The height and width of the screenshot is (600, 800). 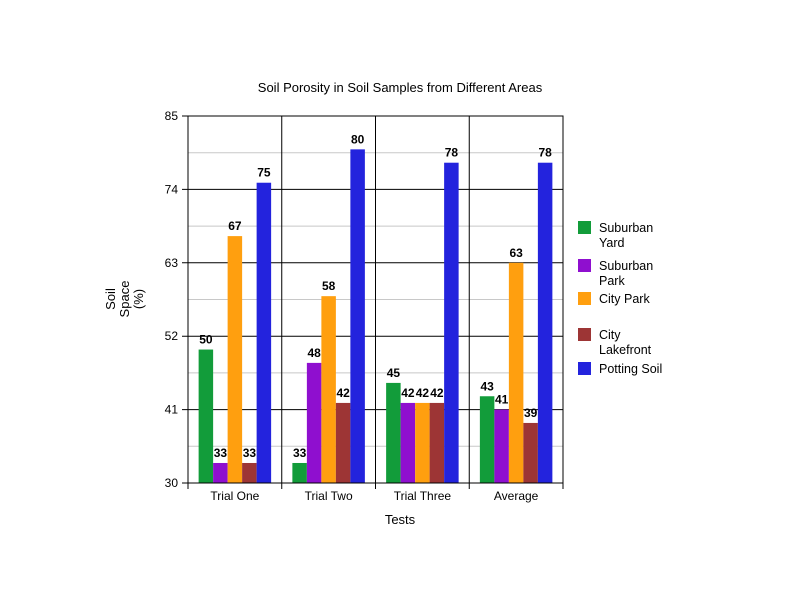 What do you see at coordinates (531, 413) in the screenshot?
I see `data-label: 39` at bounding box center [531, 413].